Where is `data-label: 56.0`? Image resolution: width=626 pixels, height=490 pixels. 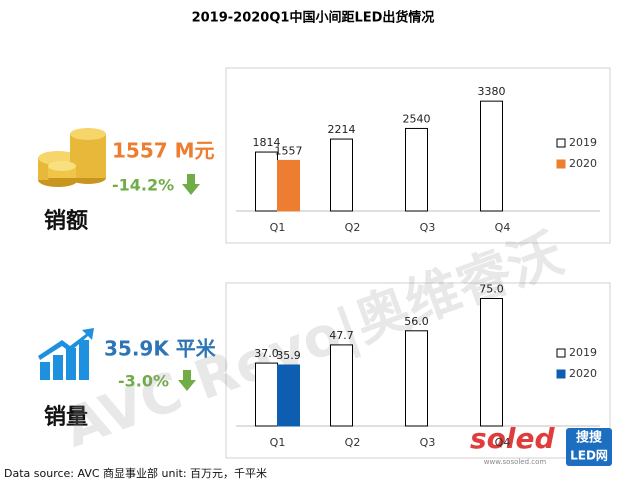
data-label: 56.0 is located at coordinates (416, 321).